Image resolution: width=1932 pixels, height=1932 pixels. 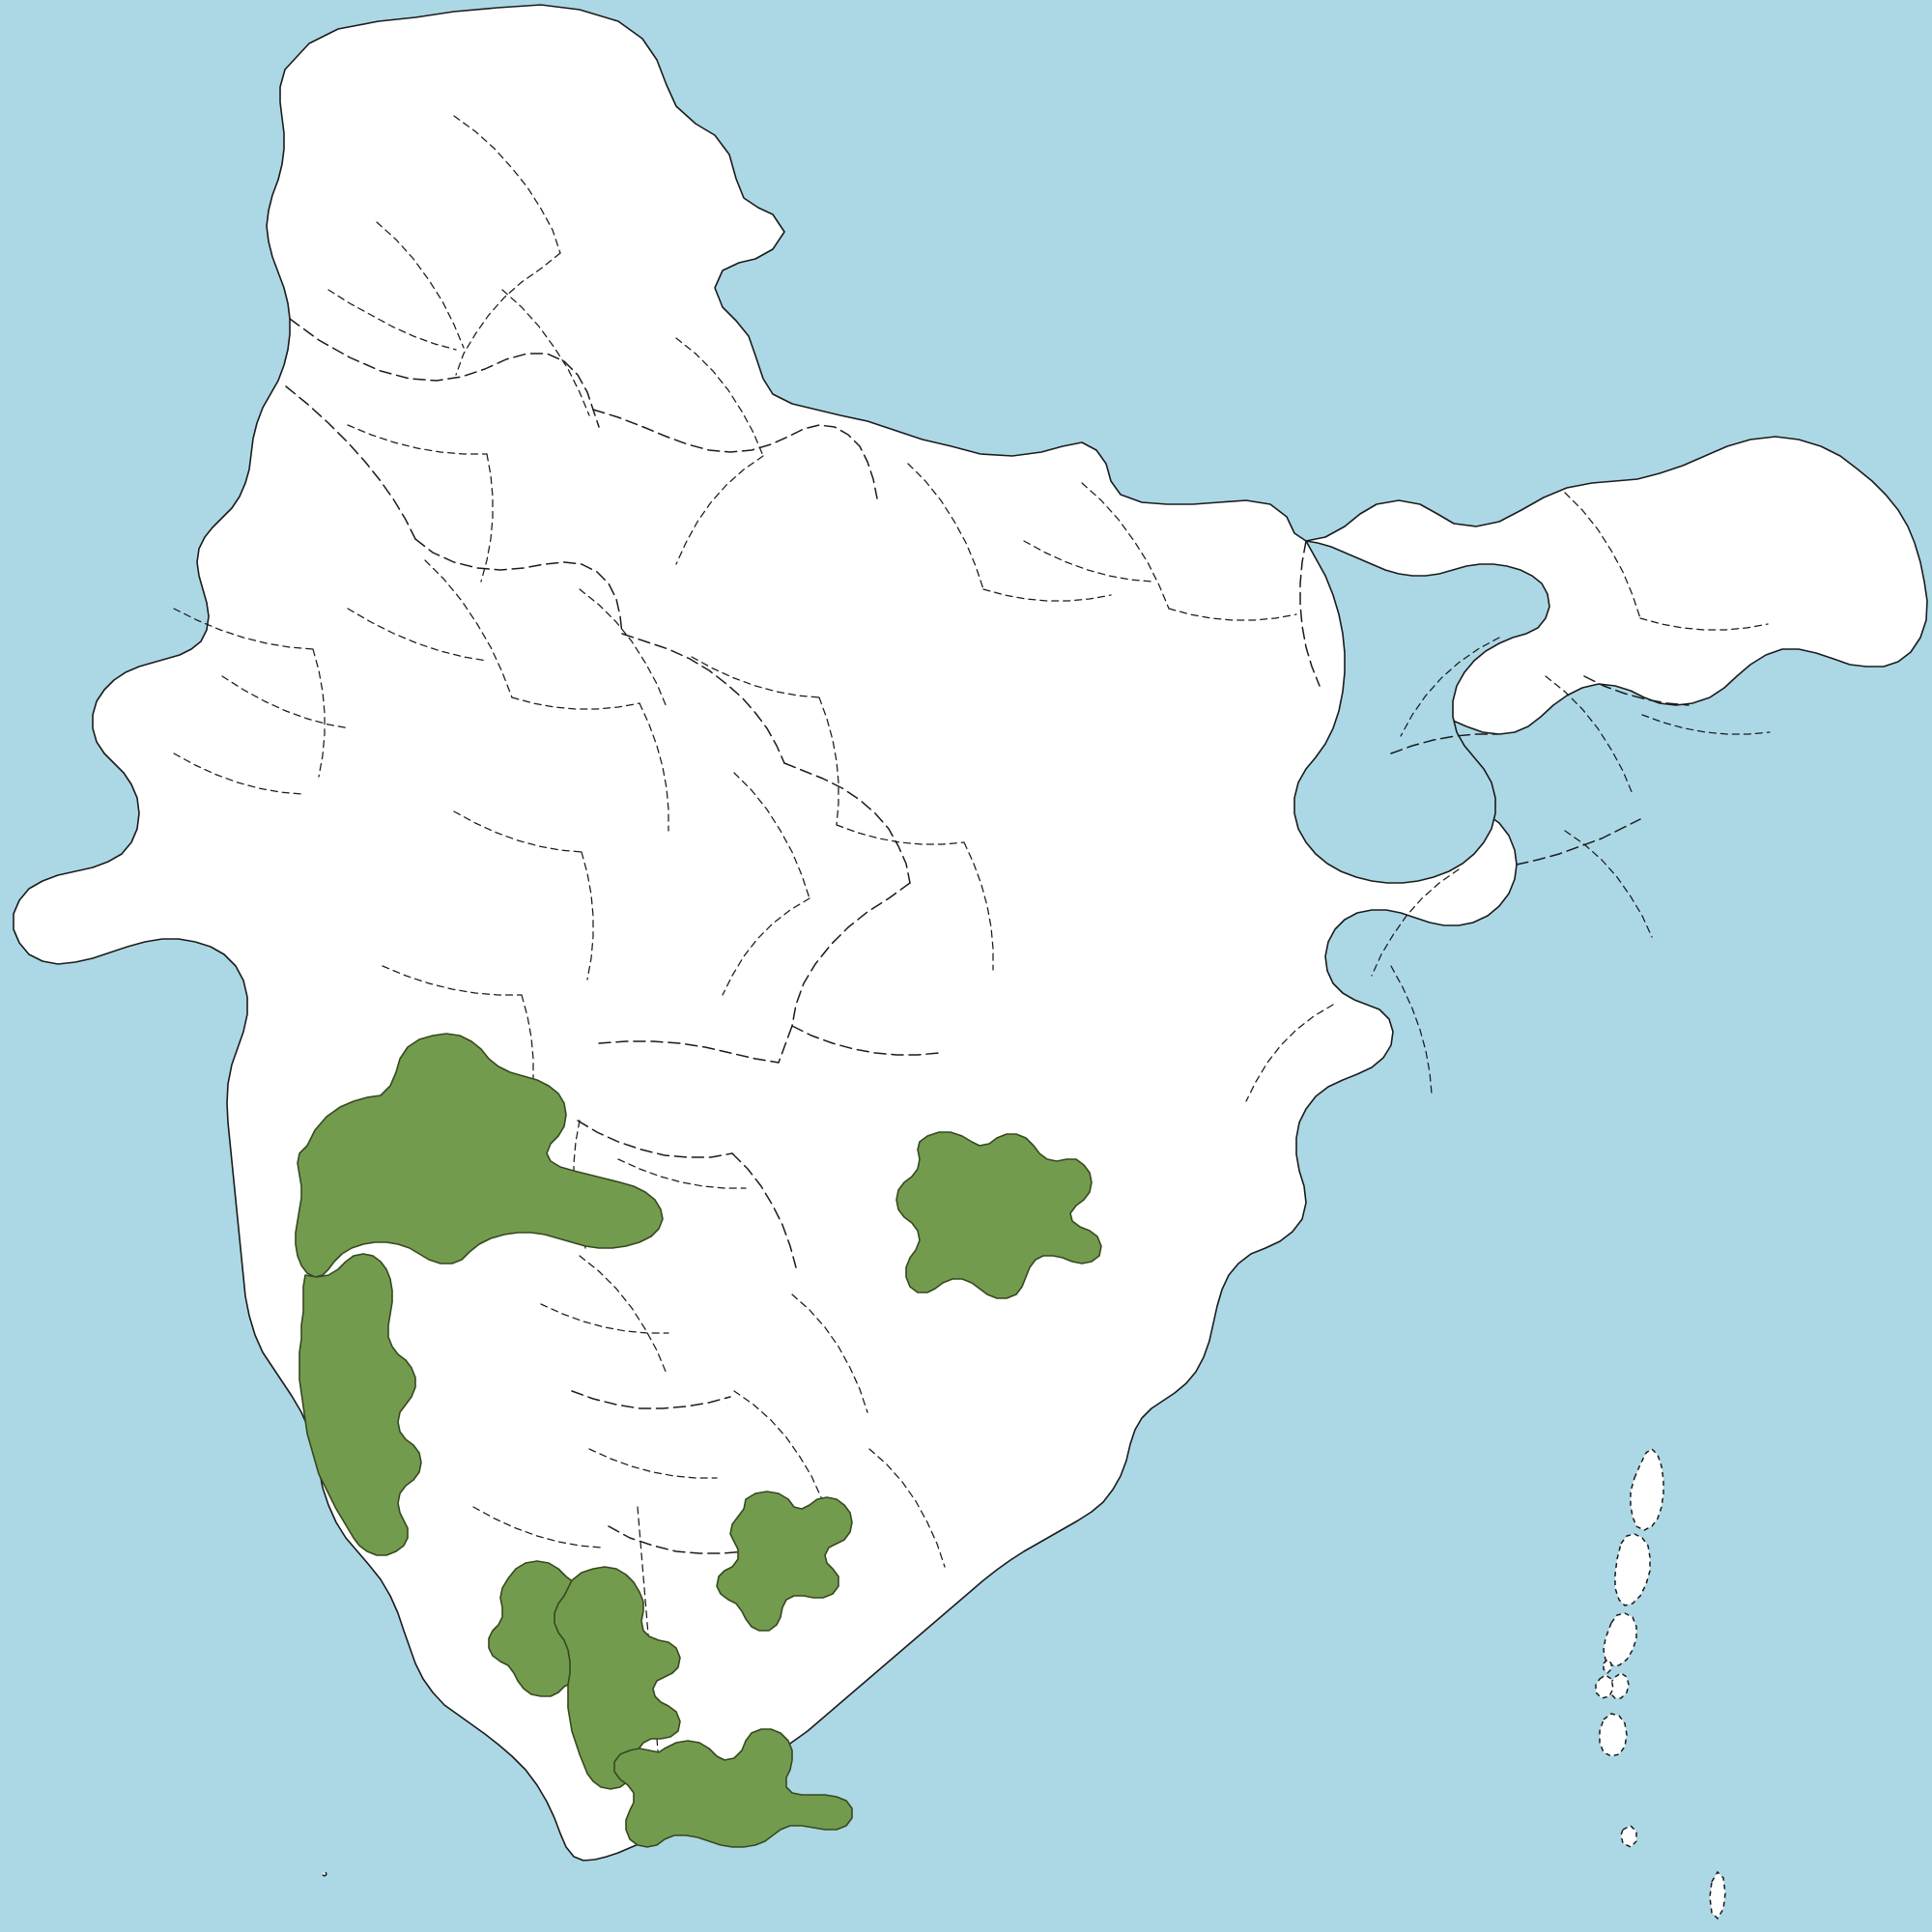 What do you see at coordinates (360, 1404) in the screenshot?
I see `highlight-district-konkan-south` at bounding box center [360, 1404].